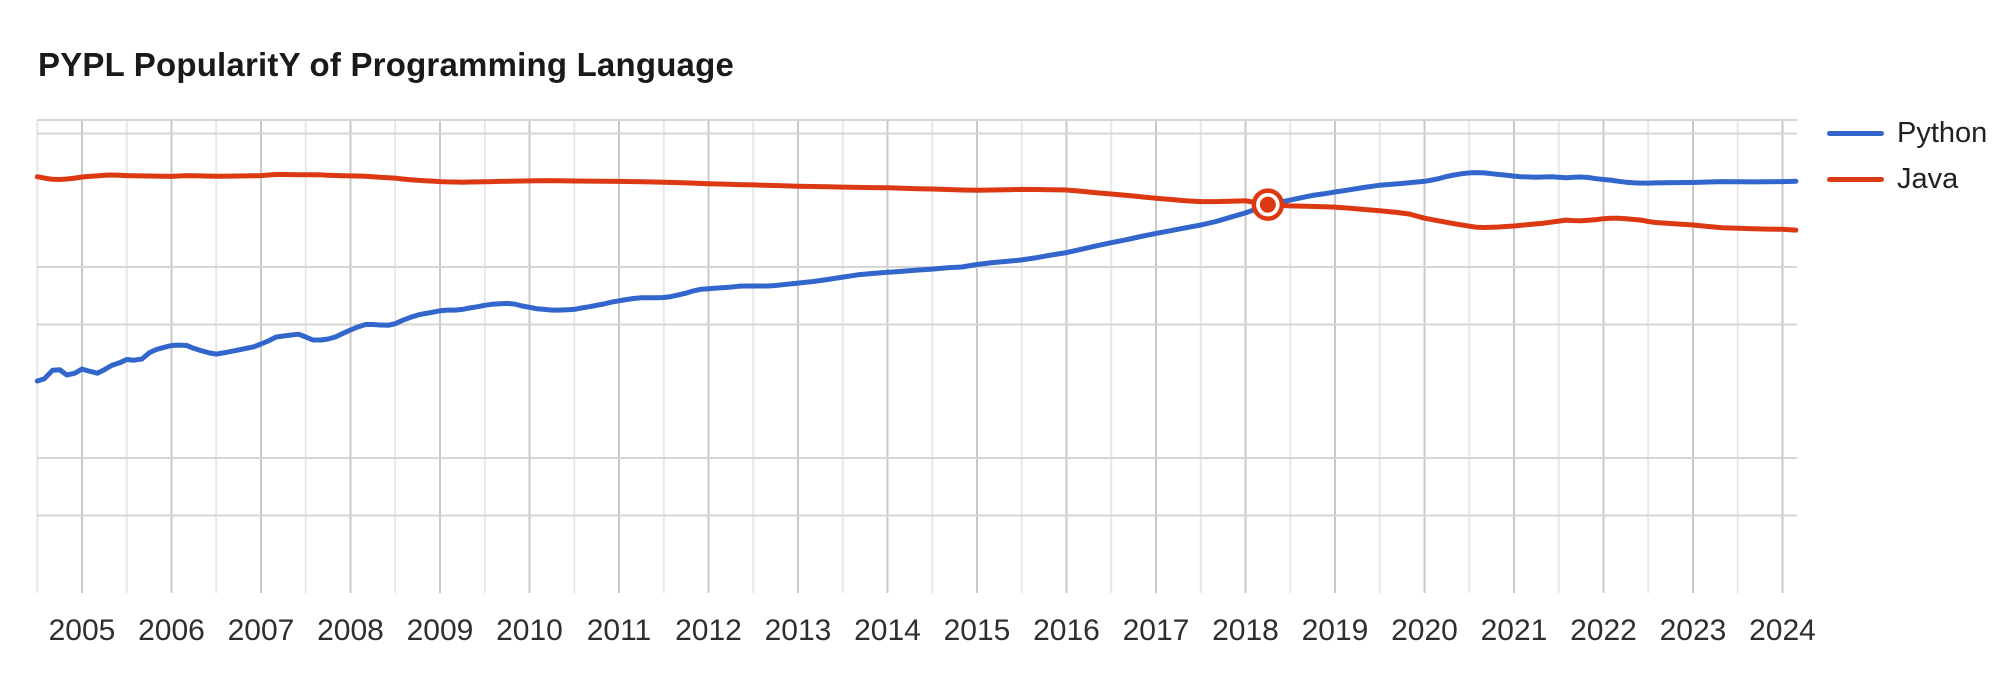 The width and height of the screenshot is (2000, 683). Describe the element at coordinates (916, 202) in the screenshot. I see `series-line-java` at that location.